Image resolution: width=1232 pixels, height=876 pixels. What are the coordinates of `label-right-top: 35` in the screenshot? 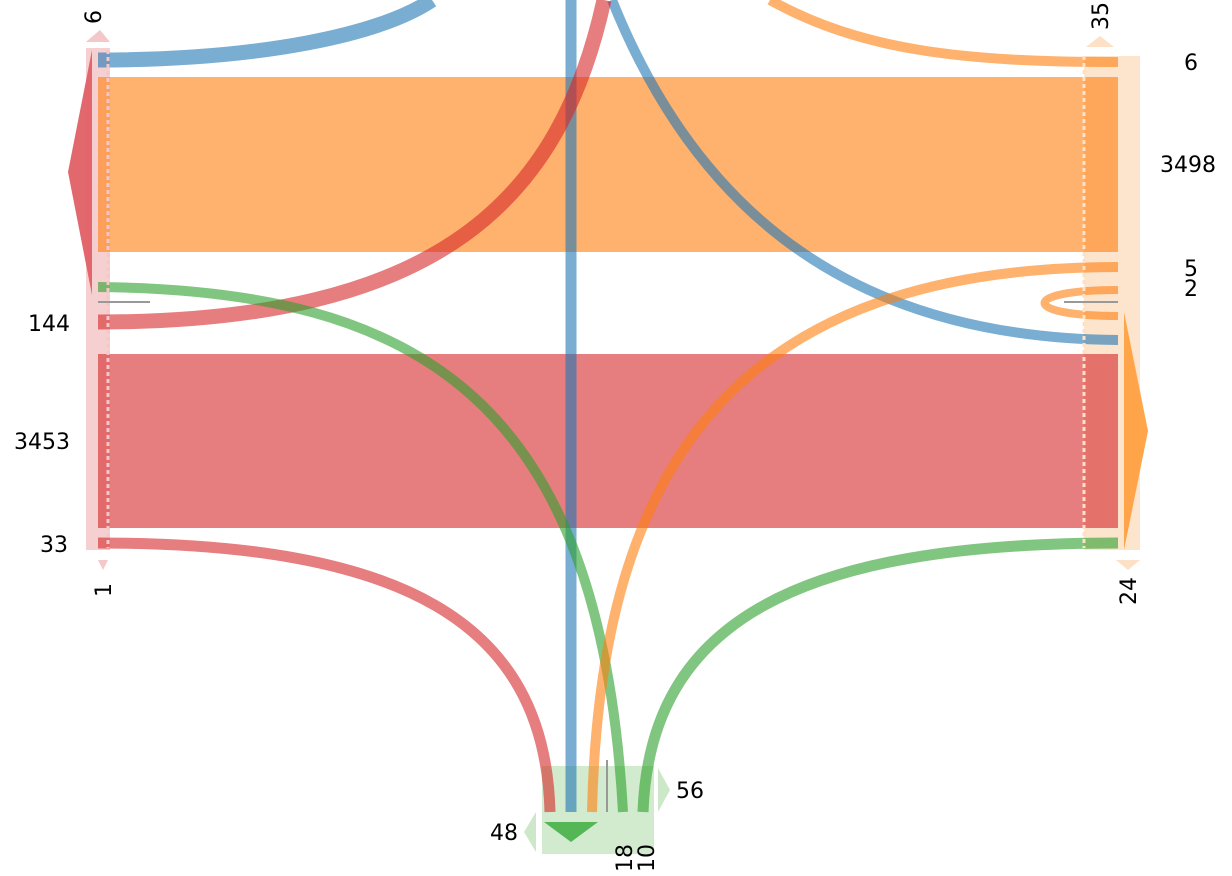 It's located at (1101, 16).